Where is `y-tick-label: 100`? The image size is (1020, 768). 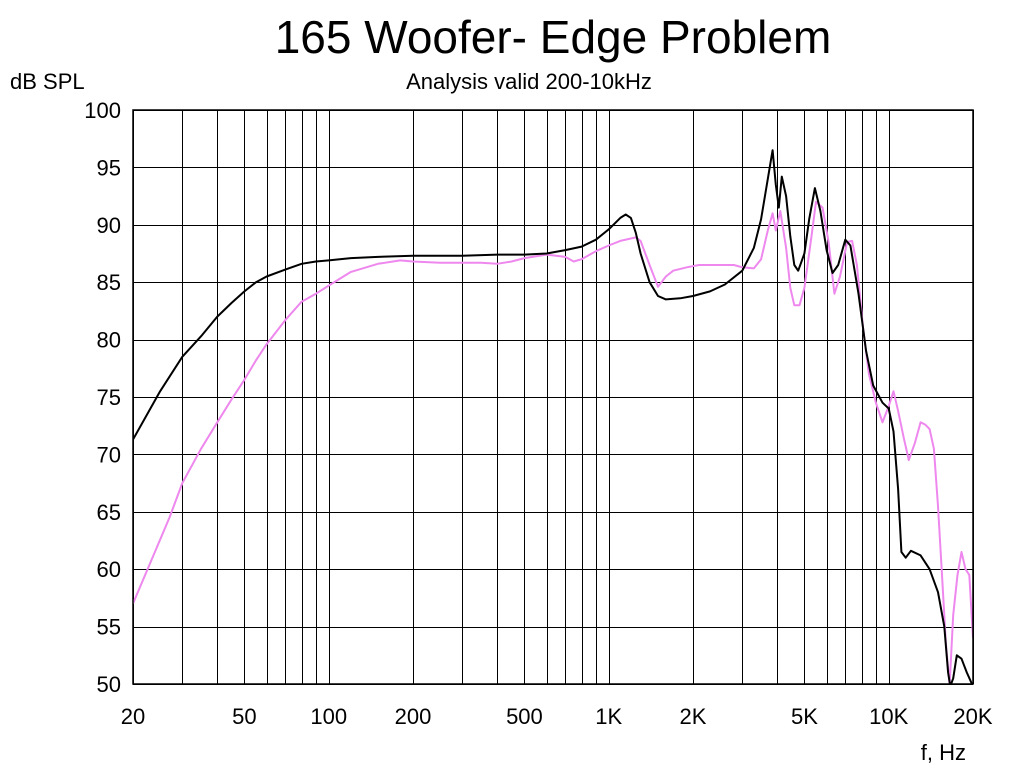
y-tick-label: 100 is located at coordinates (102, 110).